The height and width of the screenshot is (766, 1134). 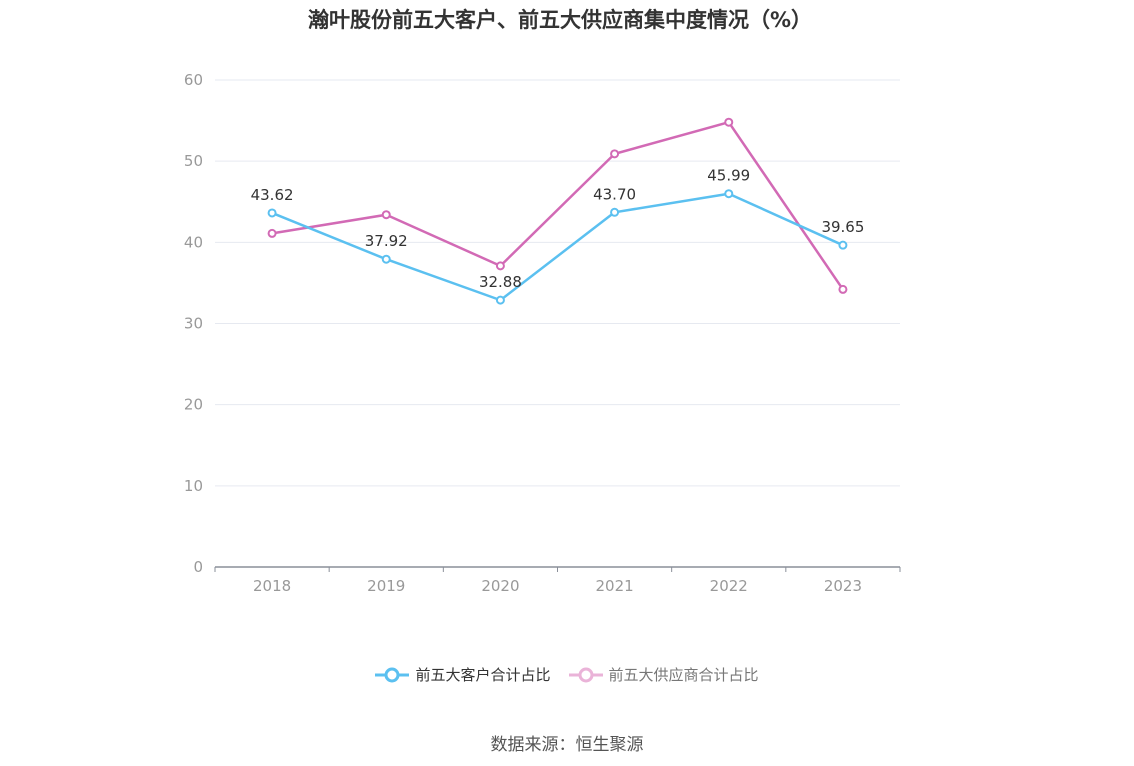 What do you see at coordinates (560, 20) in the screenshot?
I see `chart-title: 瀚叶股份前五大客户、前五大供应商集中度情况（%）` at bounding box center [560, 20].